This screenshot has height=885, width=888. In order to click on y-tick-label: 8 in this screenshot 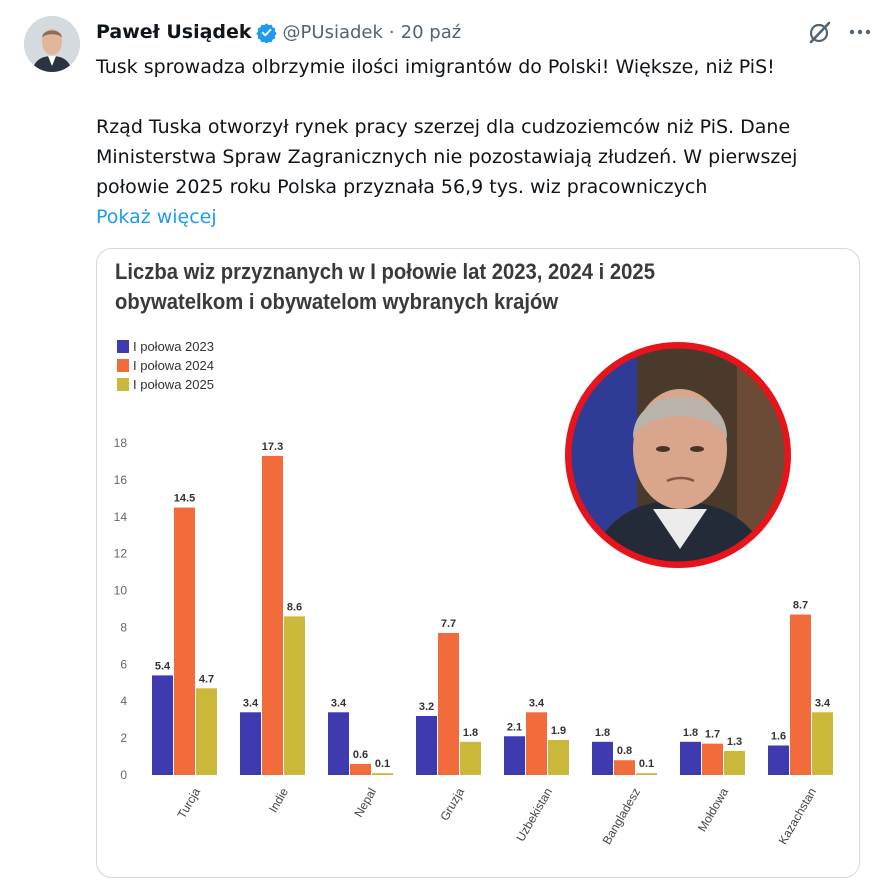, I will do `click(123, 627)`.